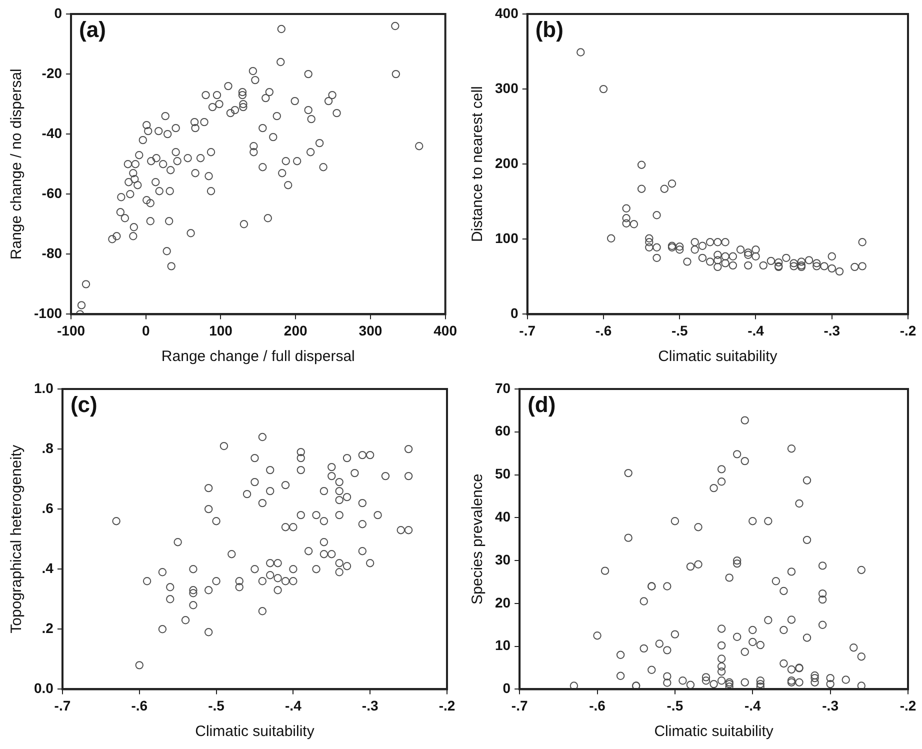 This screenshot has width=922, height=749. Describe the element at coordinates (370, 330) in the screenshot. I see `x-tick-label: 300` at that location.